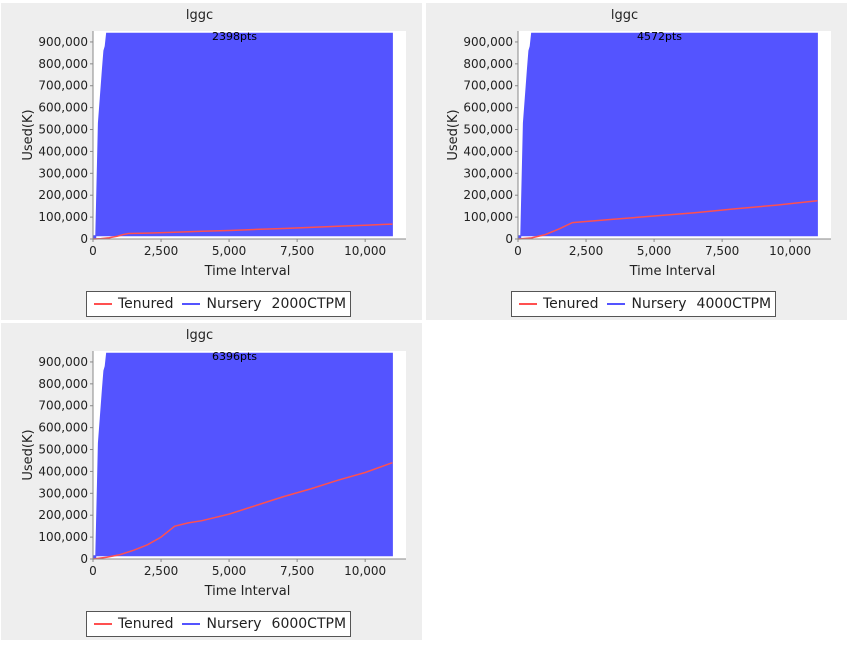 This screenshot has height=648, width=852. I want to click on legend: Tenured Nursery 2000CTPM, so click(219, 304).